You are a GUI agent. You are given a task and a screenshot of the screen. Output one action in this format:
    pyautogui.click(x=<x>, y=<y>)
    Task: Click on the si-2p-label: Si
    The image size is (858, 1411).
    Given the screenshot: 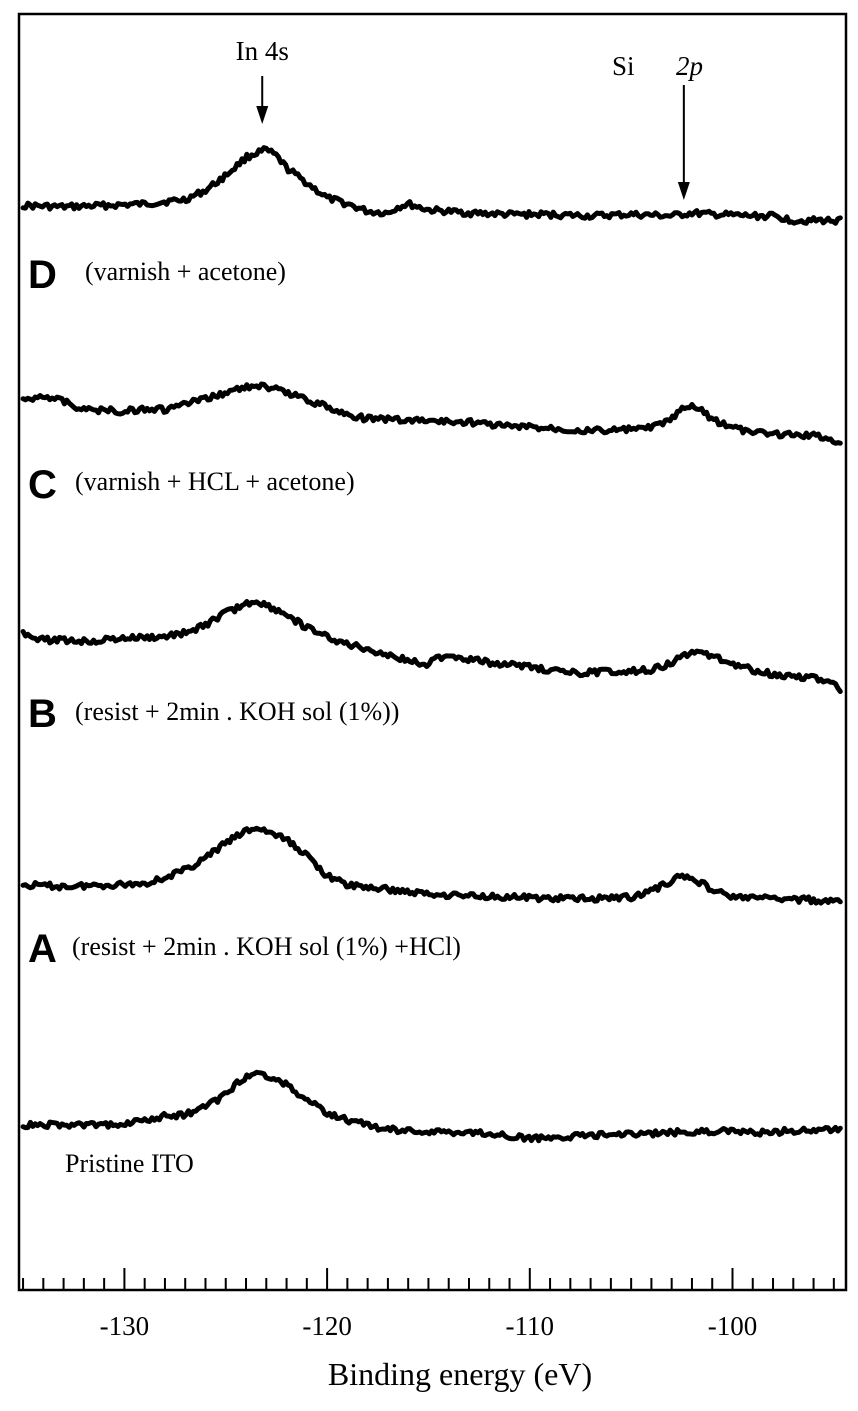 What is the action you would take?
    pyautogui.click(x=623, y=66)
    